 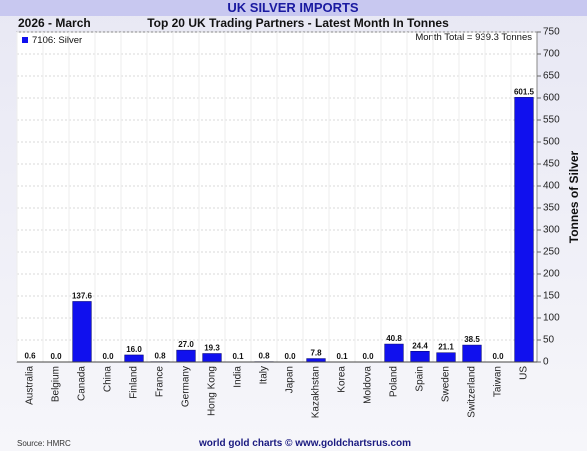 What do you see at coordinates (551, 164) in the screenshot?
I see `y-tick-label: 450` at bounding box center [551, 164].